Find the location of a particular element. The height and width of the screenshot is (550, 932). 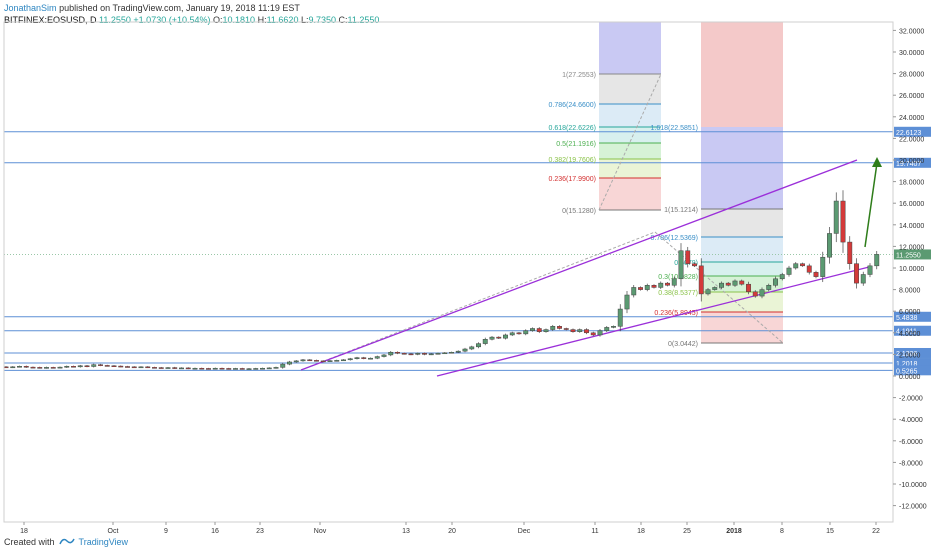

fib-label: 0.236(17.9900) is located at coordinates (572, 179).